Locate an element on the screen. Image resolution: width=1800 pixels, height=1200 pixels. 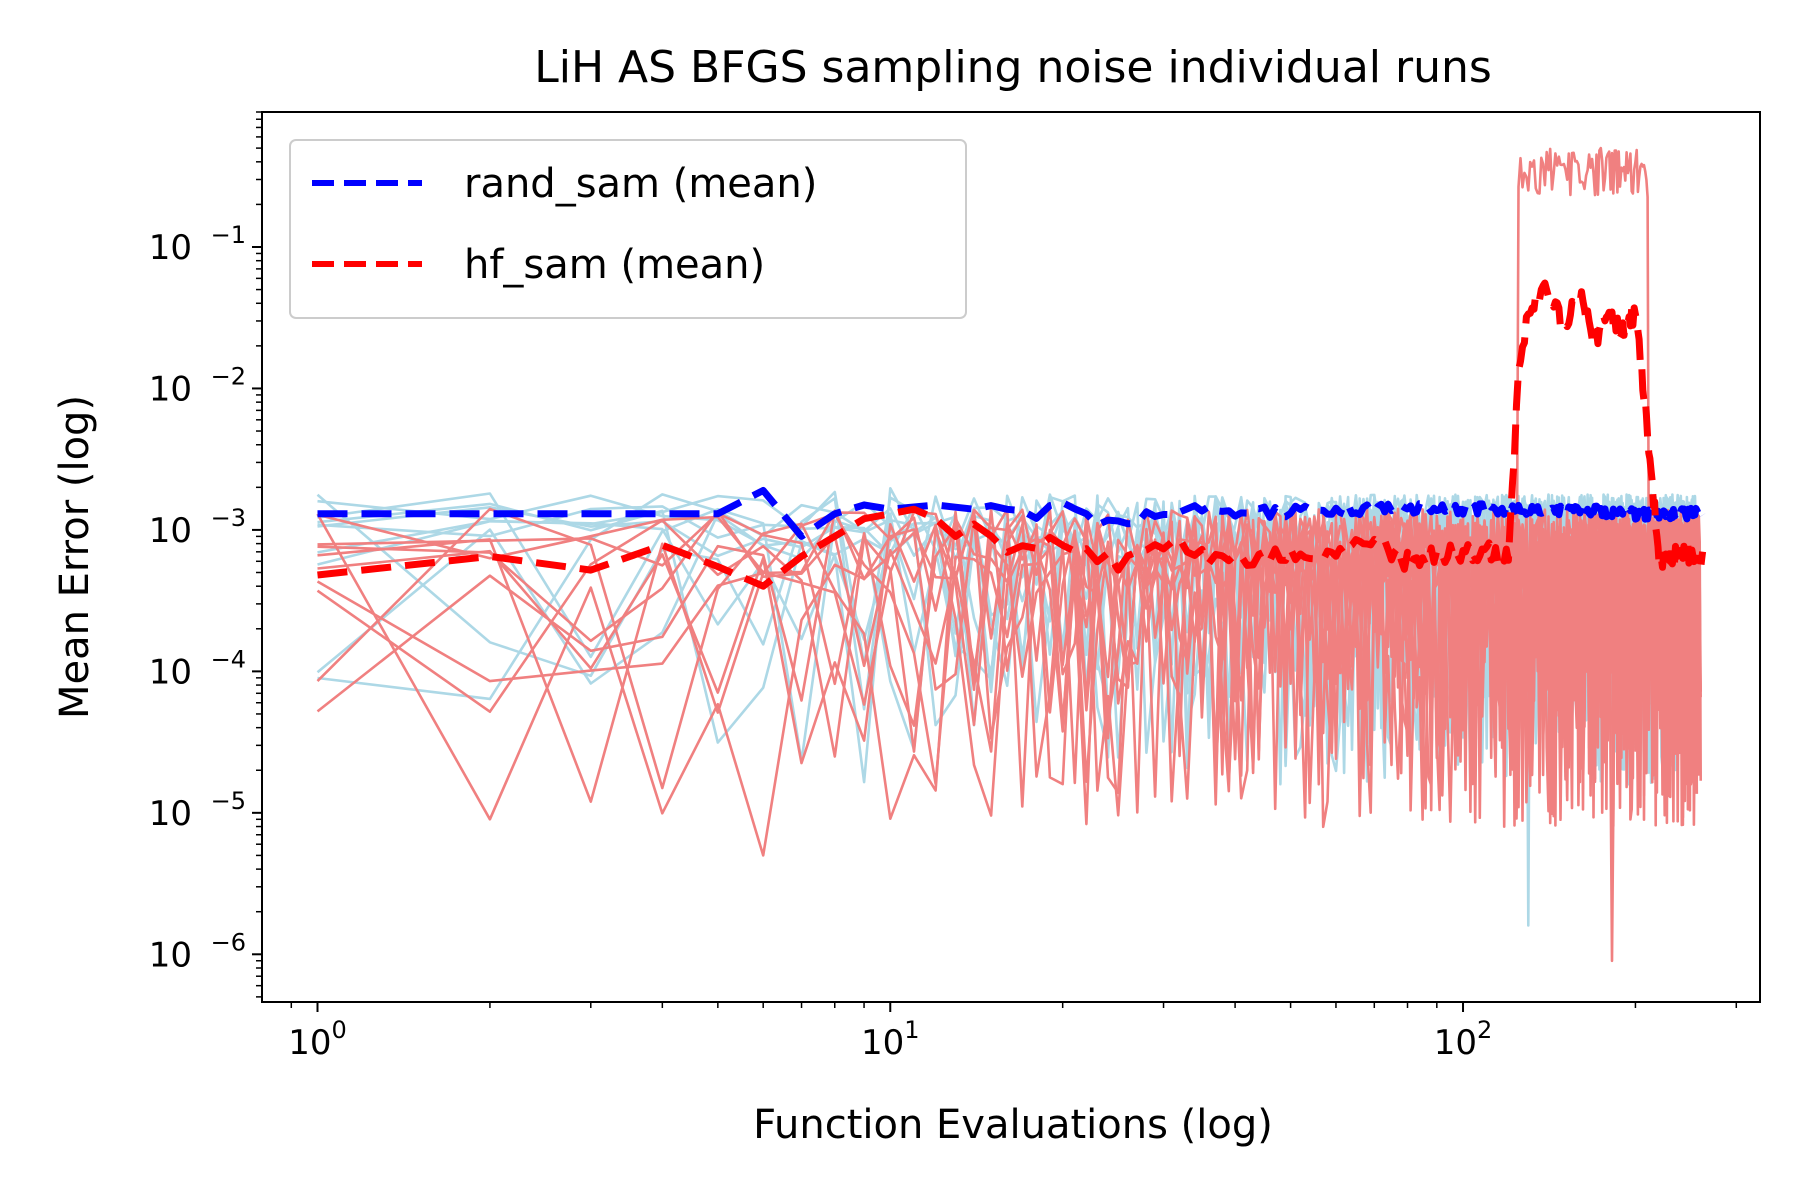
y-tick-exponent: −4 is located at coordinates (228, 659).